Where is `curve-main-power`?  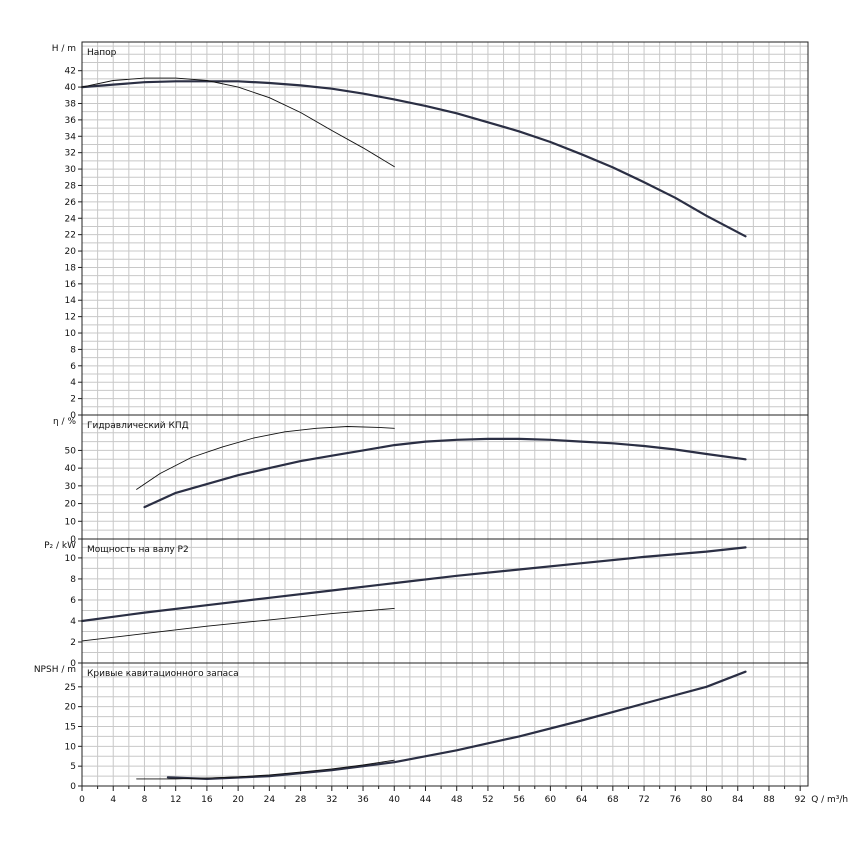
curve-main-power is located at coordinates (413, 584).